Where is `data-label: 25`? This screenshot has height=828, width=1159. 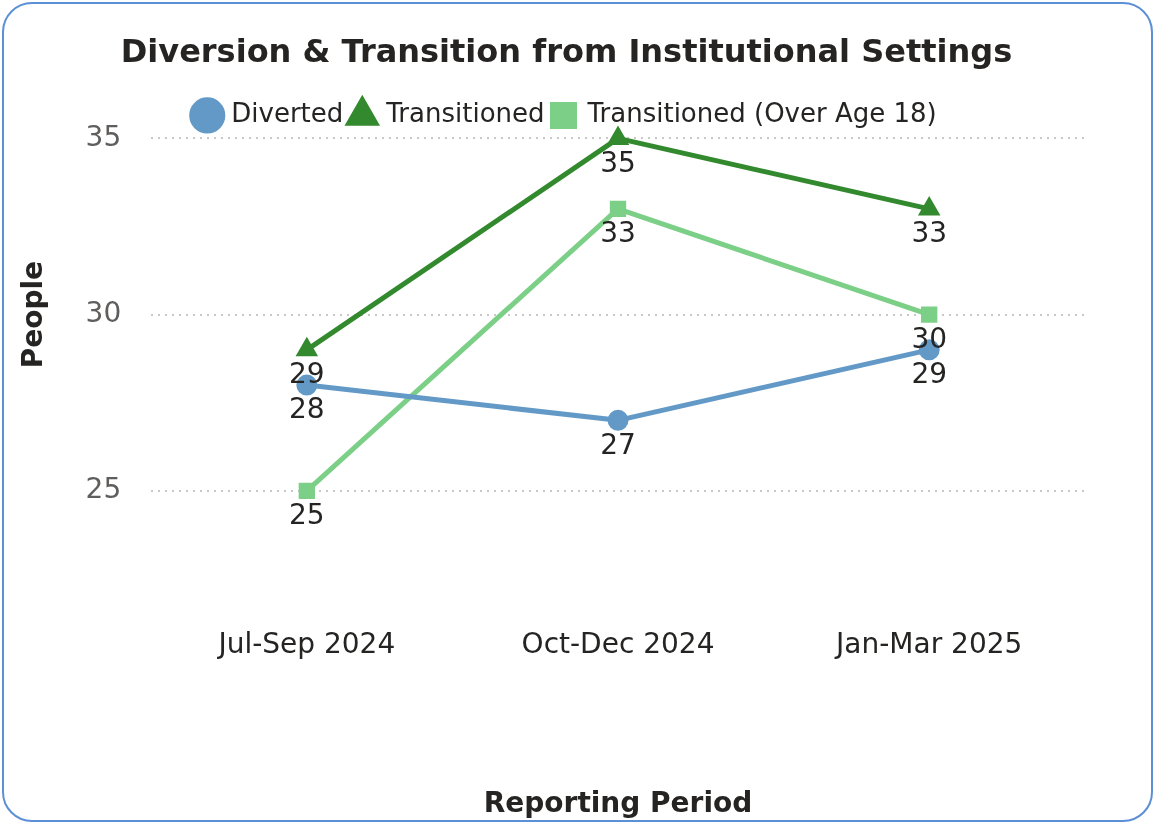 data-label: 25 is located at coordinates (307, 515).